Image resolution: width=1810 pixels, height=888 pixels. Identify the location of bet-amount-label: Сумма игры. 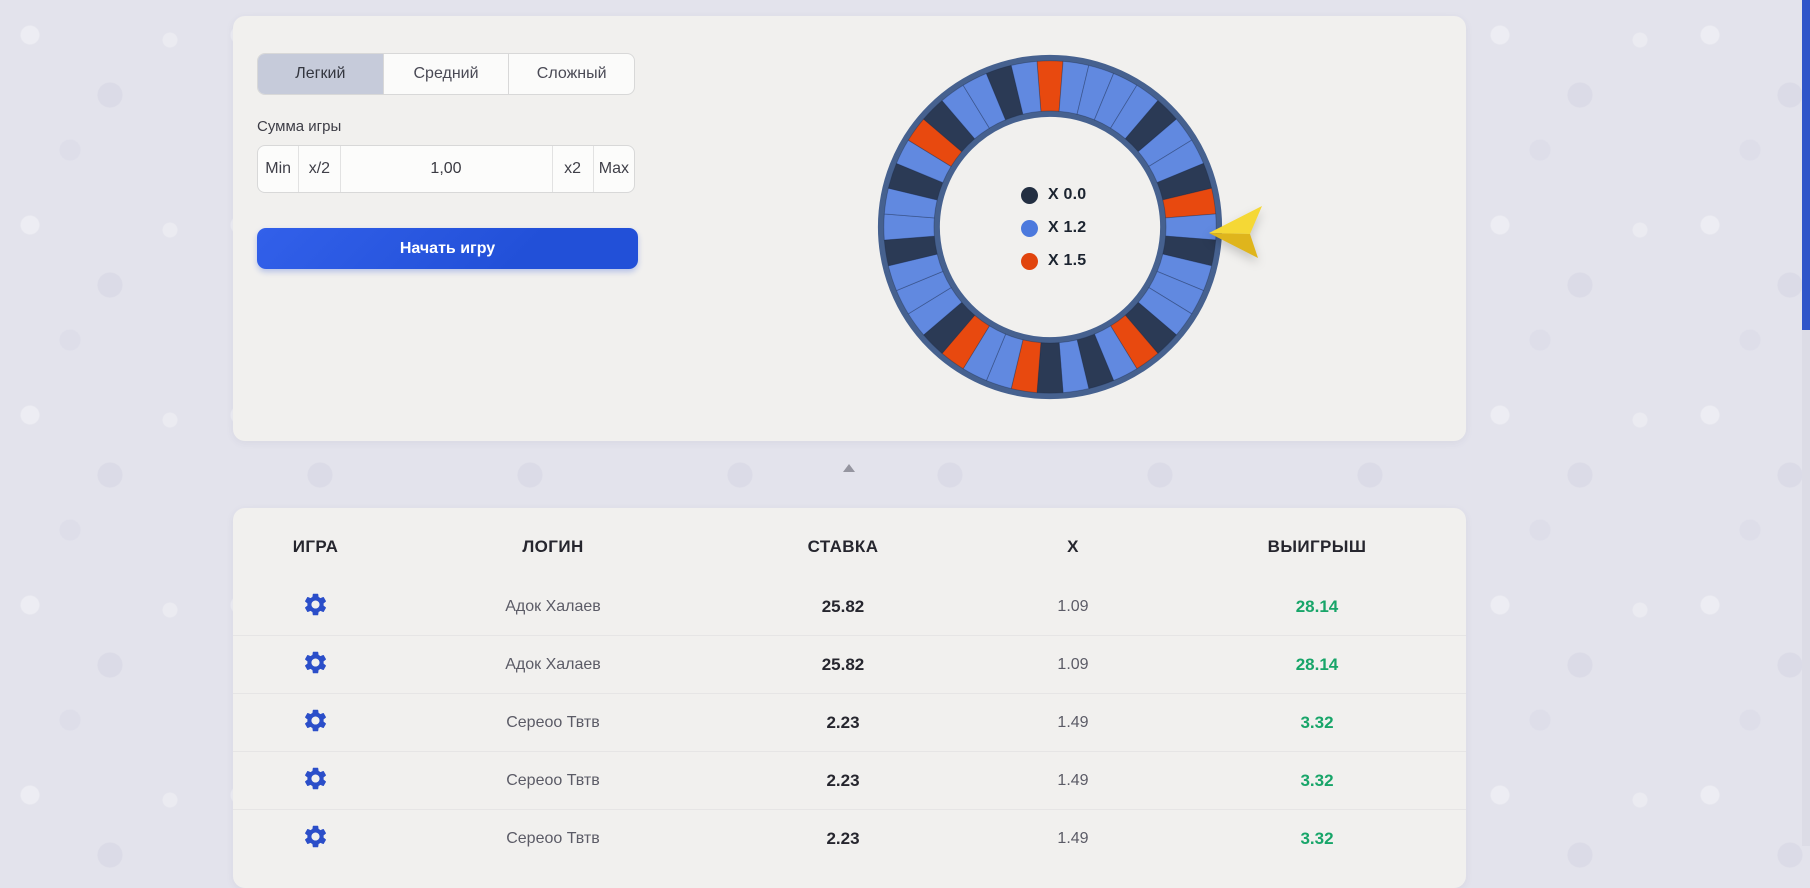
(299, 126).